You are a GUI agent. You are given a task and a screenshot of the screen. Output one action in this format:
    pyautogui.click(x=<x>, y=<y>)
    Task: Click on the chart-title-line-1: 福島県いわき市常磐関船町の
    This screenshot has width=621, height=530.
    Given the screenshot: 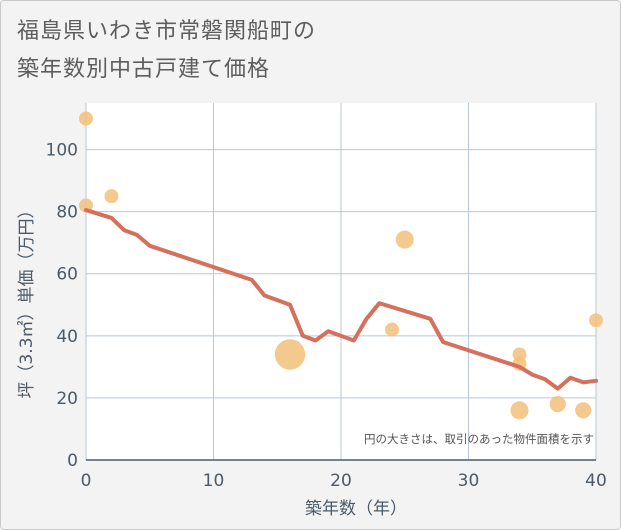 What is the action you would take?
    pyautogui.click(x=167, y=31)
    